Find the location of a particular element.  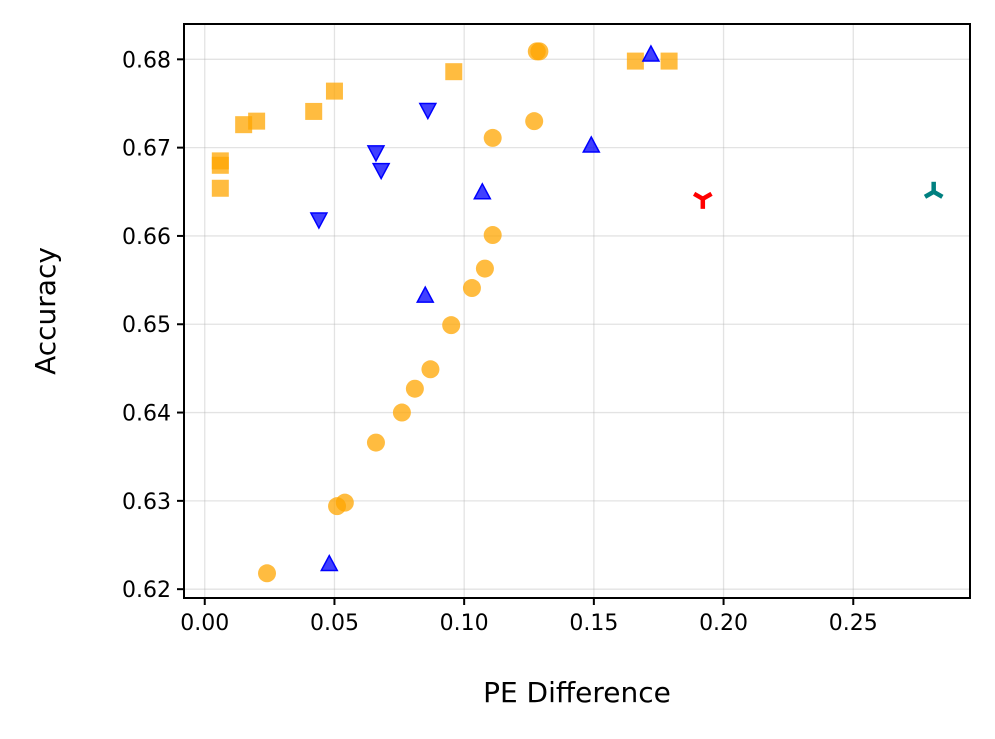

y-tick-label: 0.67 is located at coordinates (146, 149).